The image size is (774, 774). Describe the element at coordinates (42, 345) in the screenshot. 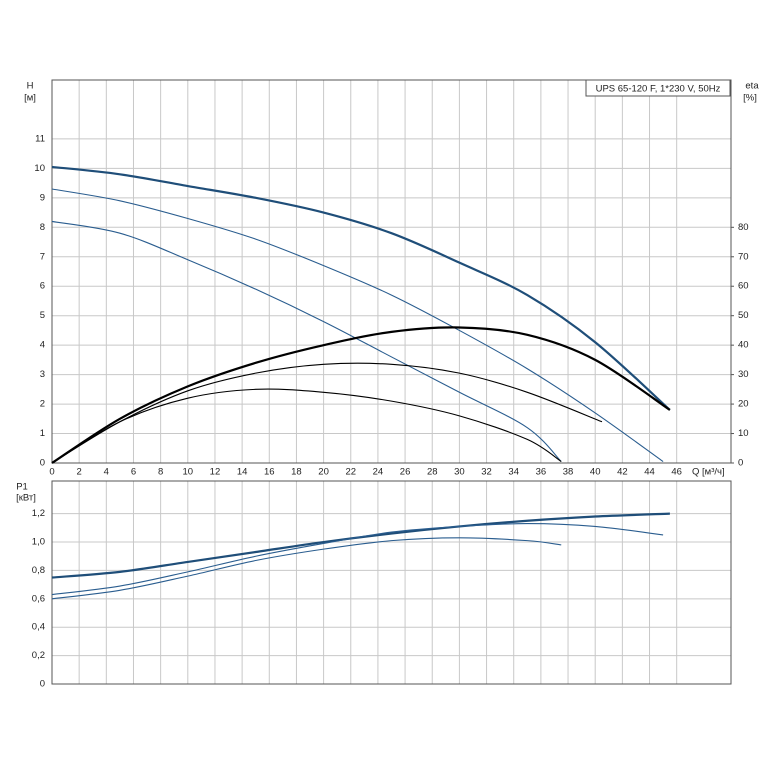

I see `y-tick-label: 4` at that location.